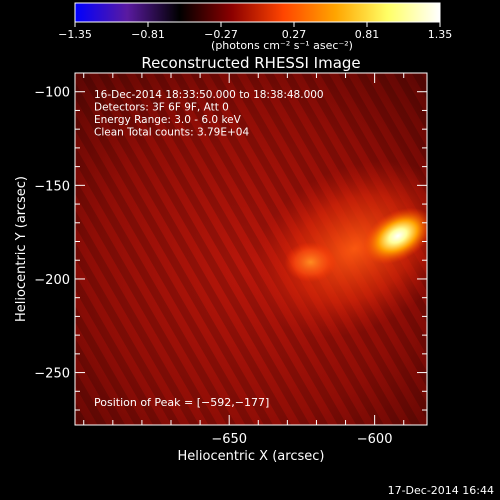 The image size is (500, 500). Describe the element at coordinates (375, 439) in the screenshot. I see `x-tick-label: −600` at that location.